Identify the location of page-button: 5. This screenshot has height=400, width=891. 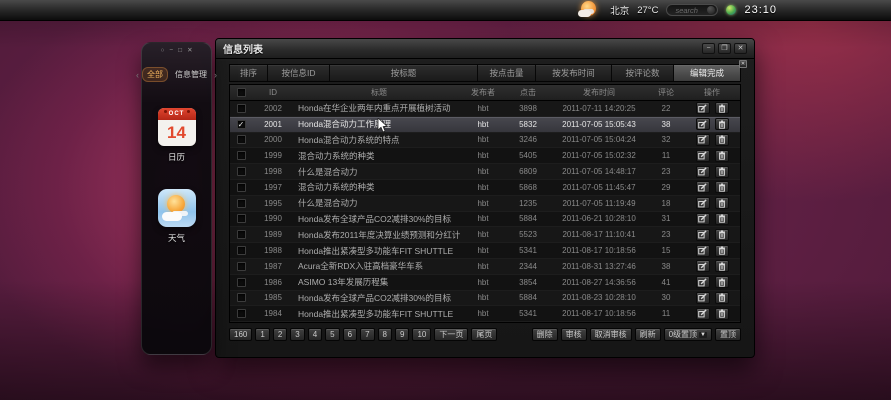
(332, 335).